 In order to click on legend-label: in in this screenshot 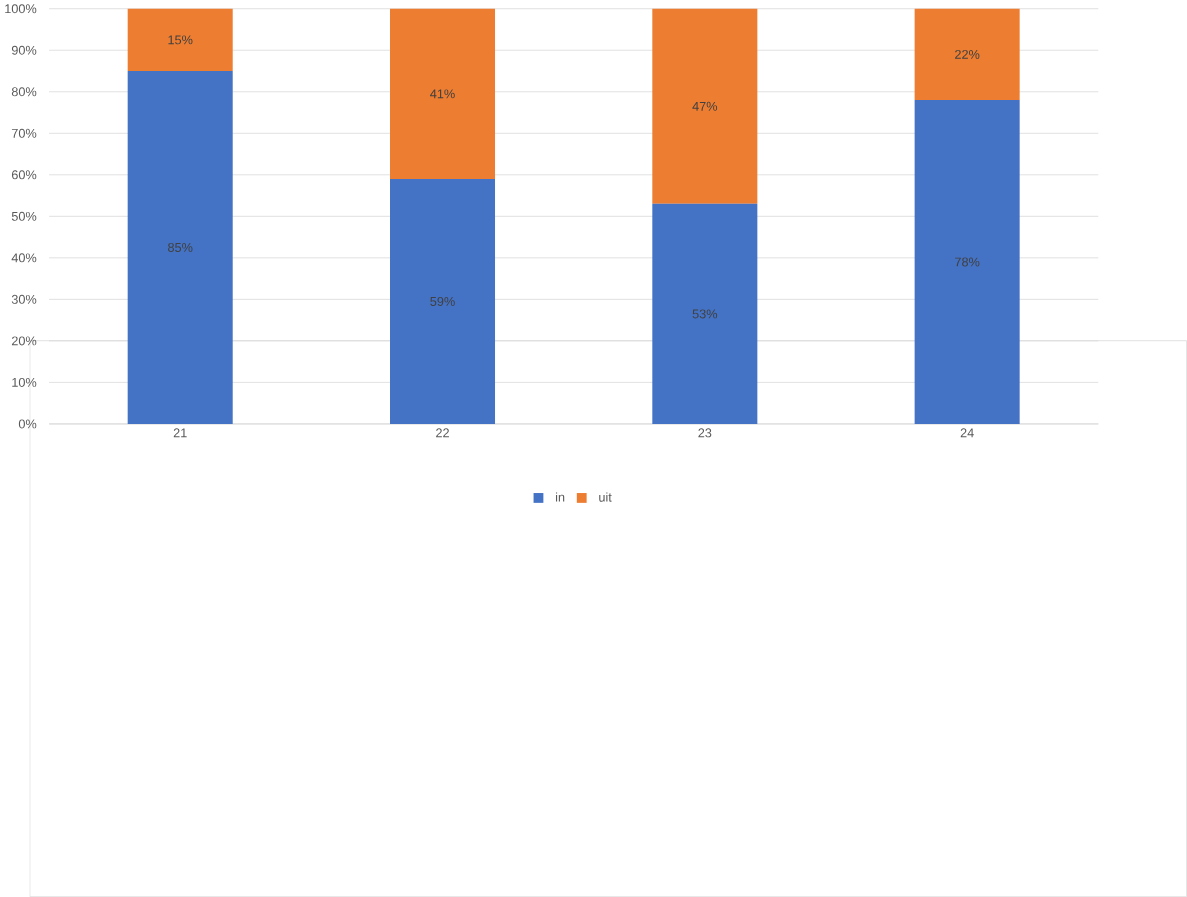, I will do `click(560, 497)`.